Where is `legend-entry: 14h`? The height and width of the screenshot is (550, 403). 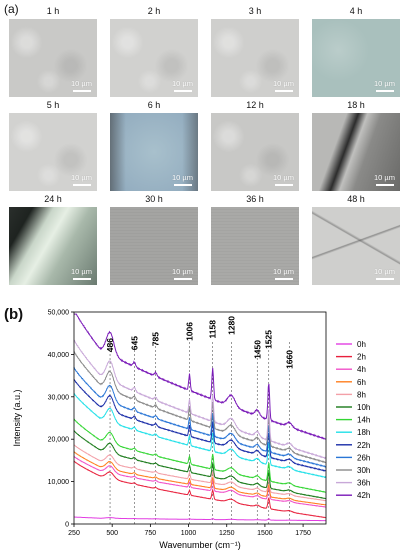 legend-entry: 14h is located at coordinates (363, 420).